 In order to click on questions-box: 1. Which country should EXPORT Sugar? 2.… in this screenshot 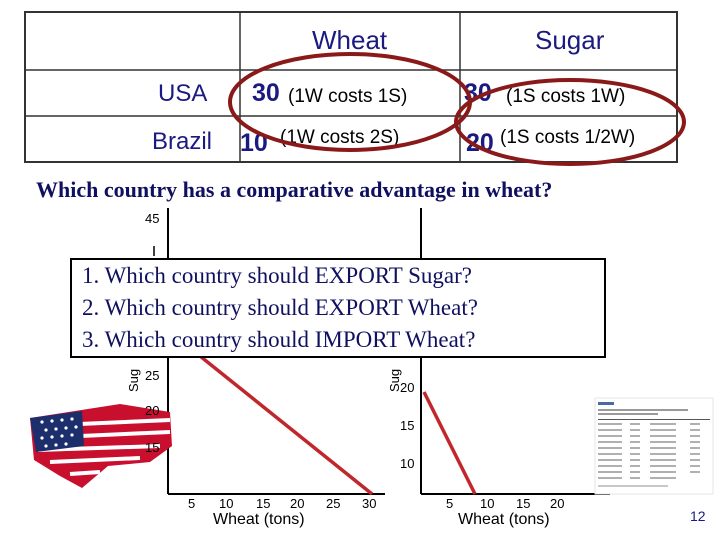, I will do `click(338, 308)`.